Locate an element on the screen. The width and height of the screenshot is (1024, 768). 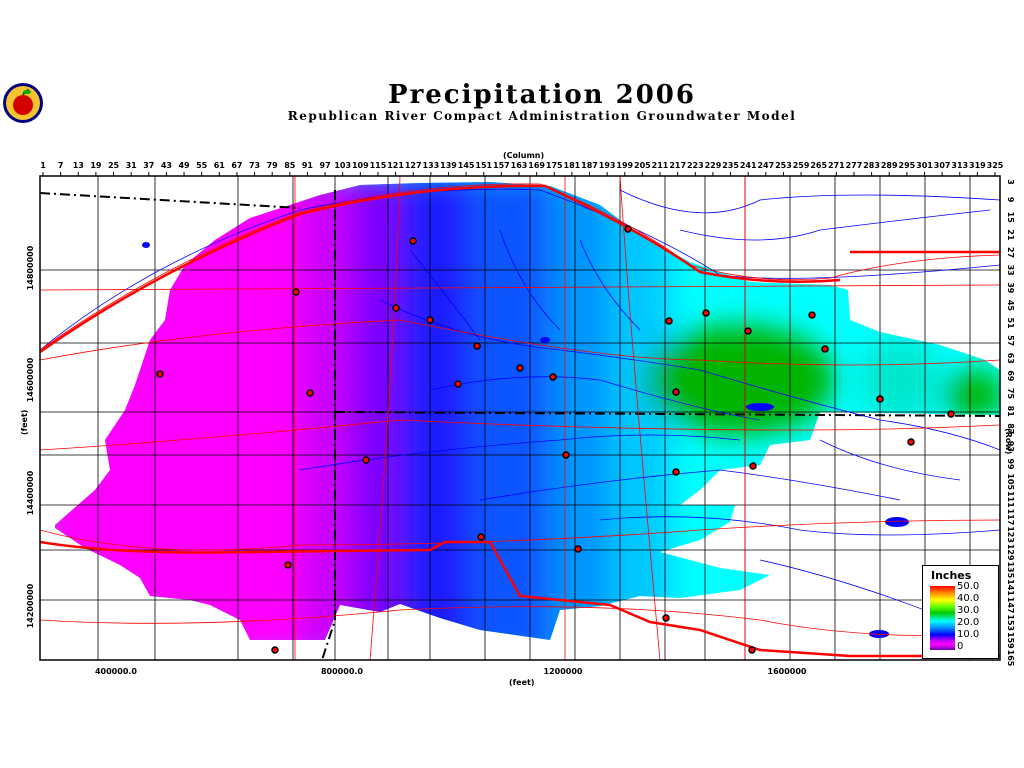
column-tick-label: 151 is located at coordinates (483, 165).